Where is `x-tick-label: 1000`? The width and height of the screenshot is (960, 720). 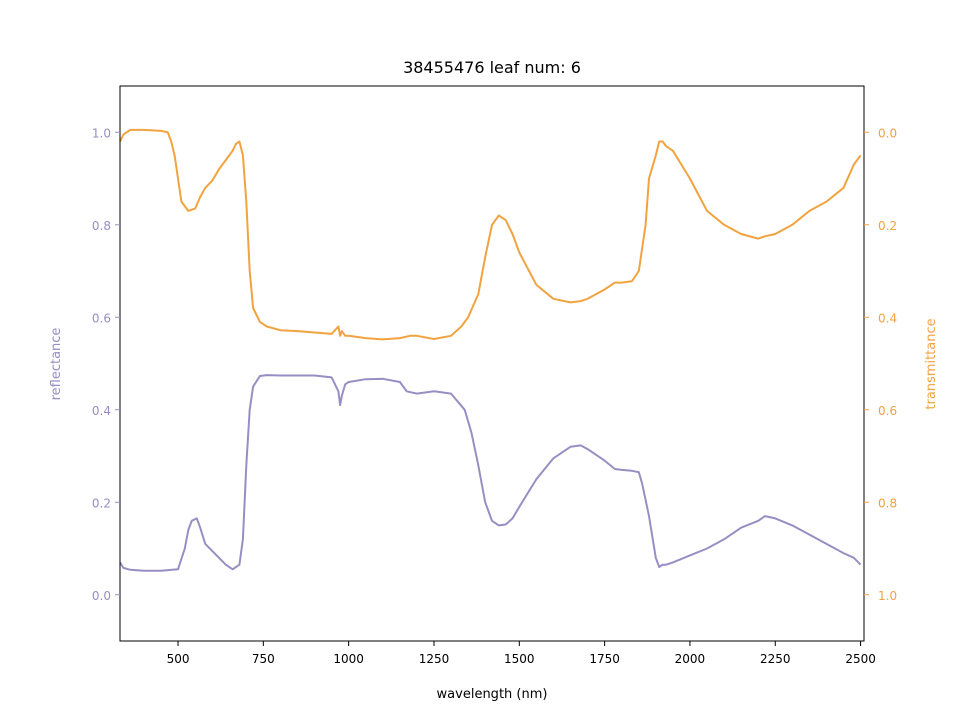
x-tick-label: 1000 is located at coordinates (348, 659).